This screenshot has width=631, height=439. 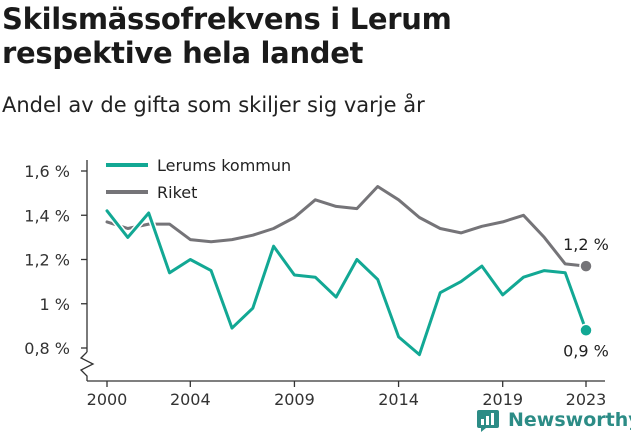 I want to click on legend-label: Lerums kommun, so click(x=224, y=165).